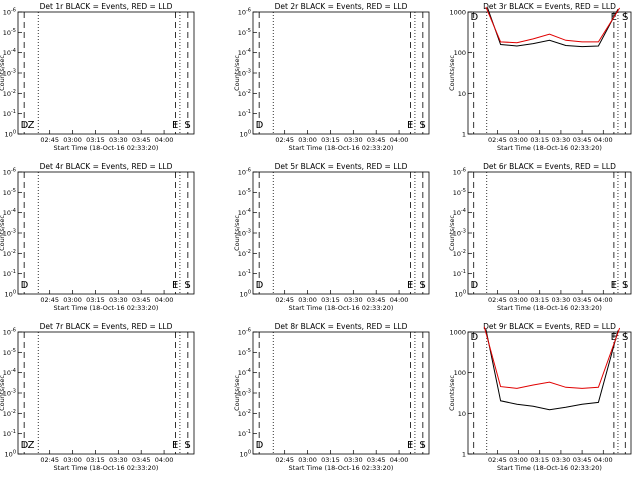 The width and height of the screenshot is (640, 480). What do you see at coordinates (106, 166) in the screenshot?
I see `panel-title: Det 4r BLACK = Events, RED = LLD` at bounding box center [106, 166].